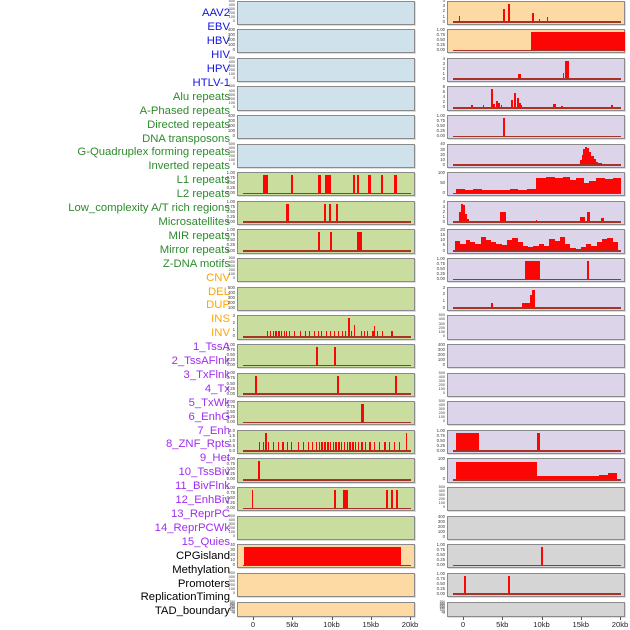  I want to click on track-label: 6_EnhG, so click(209, 416).